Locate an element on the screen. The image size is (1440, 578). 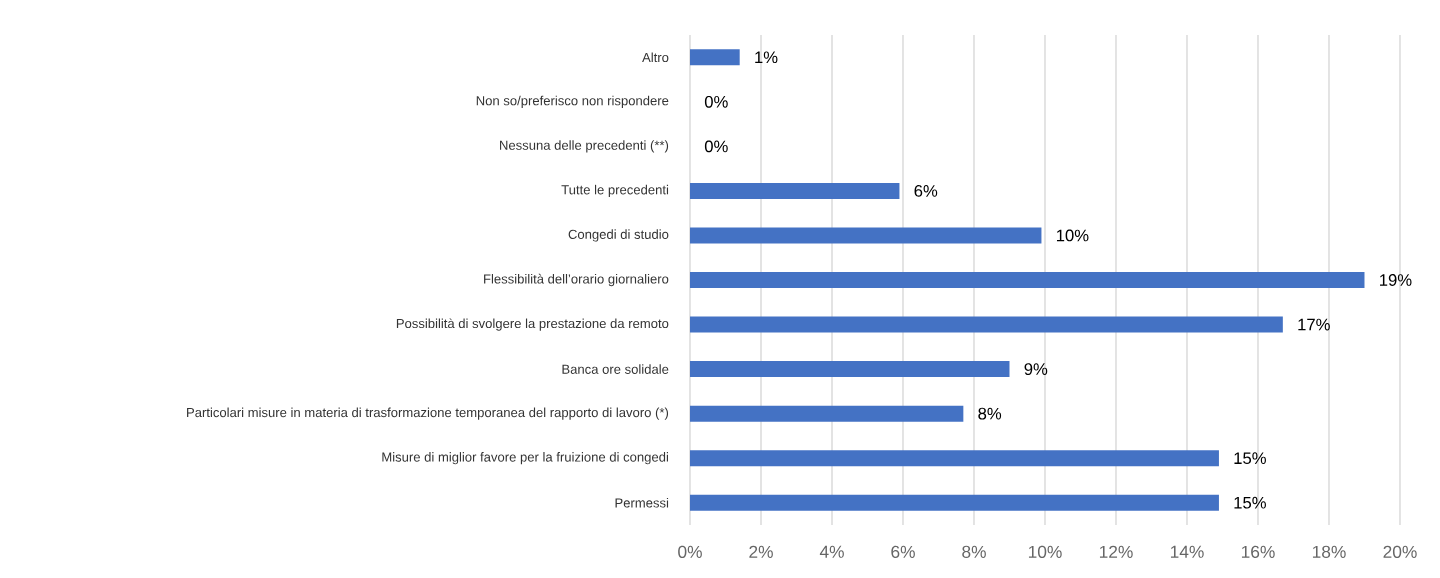
x-tick-label: 20% is located at coordinates (1400, 551).